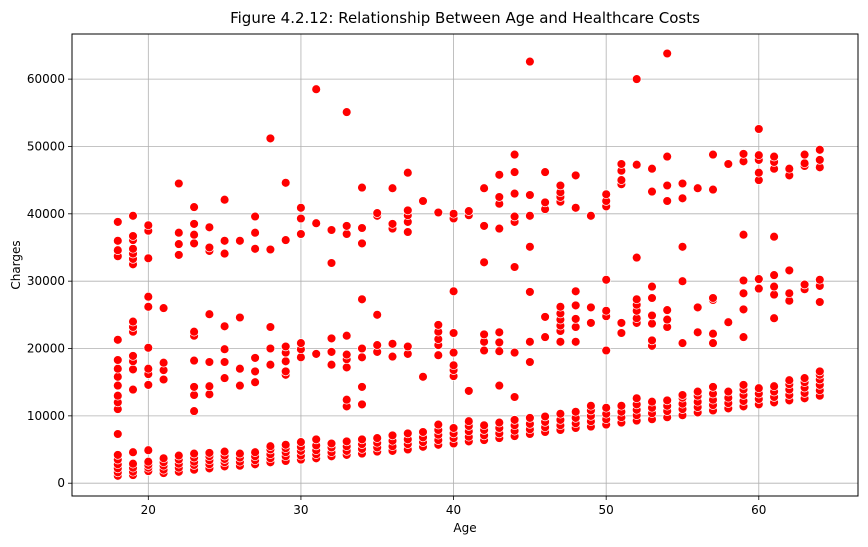  Describe the element at coordinates (464, 528) in the screenshot. I see `x-axis-label: Age` at that location.